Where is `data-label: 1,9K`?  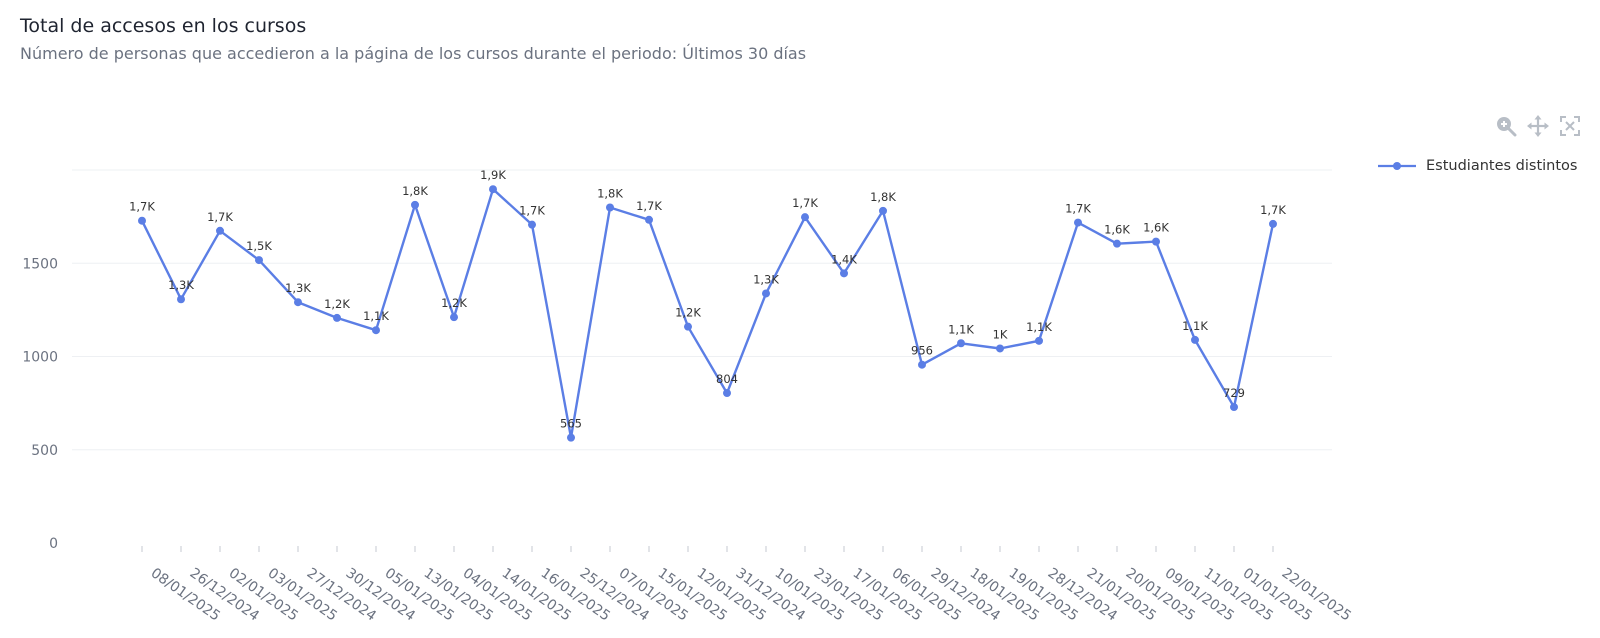
data-label: 1,9K is located at coordinates (493, 175).